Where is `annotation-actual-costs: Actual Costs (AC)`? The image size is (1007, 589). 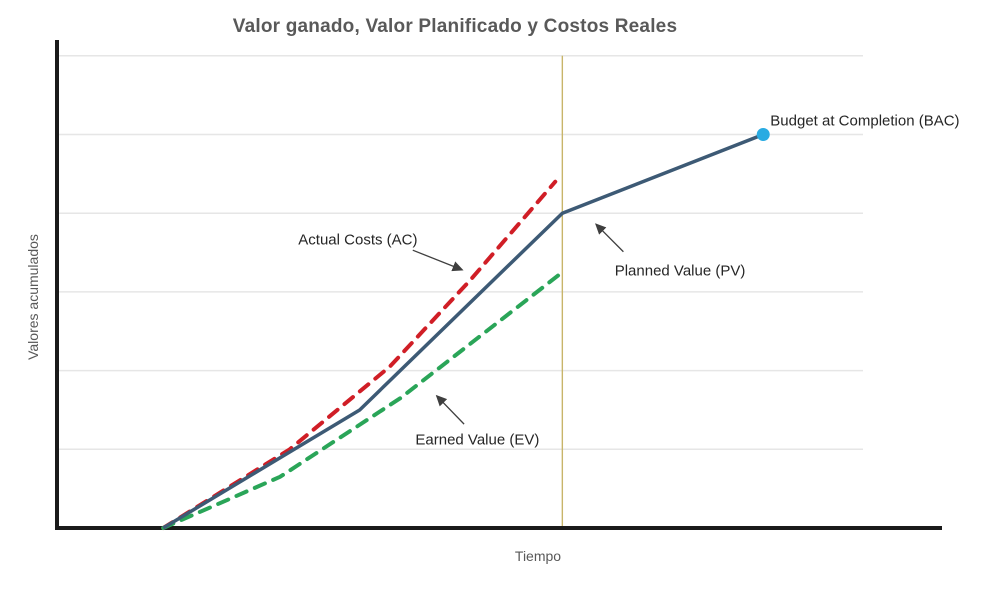 annotation-actual-costs: Actual Costs (AC) is located at coordinates (358, 240).